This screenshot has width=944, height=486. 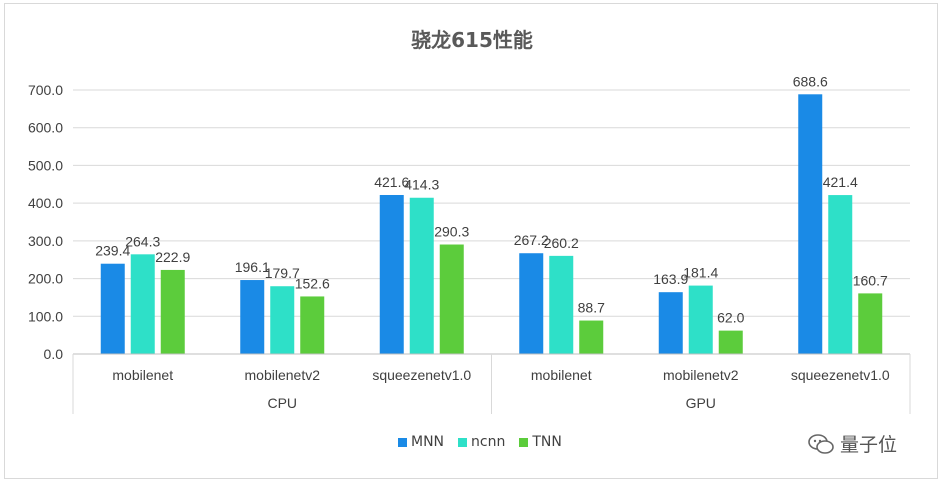 What do you see at coordinates (531, 240) in the screenshot?
I see `data-label: 267.2` at bounding box center [531, 240].